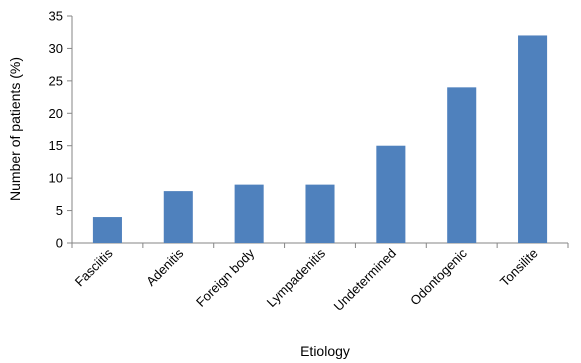 The width and height of the screenshot is (581, 363). Describe the element at coordinates (320, 213) in the screenshot. I see `bar-lympadenitis` at that location.